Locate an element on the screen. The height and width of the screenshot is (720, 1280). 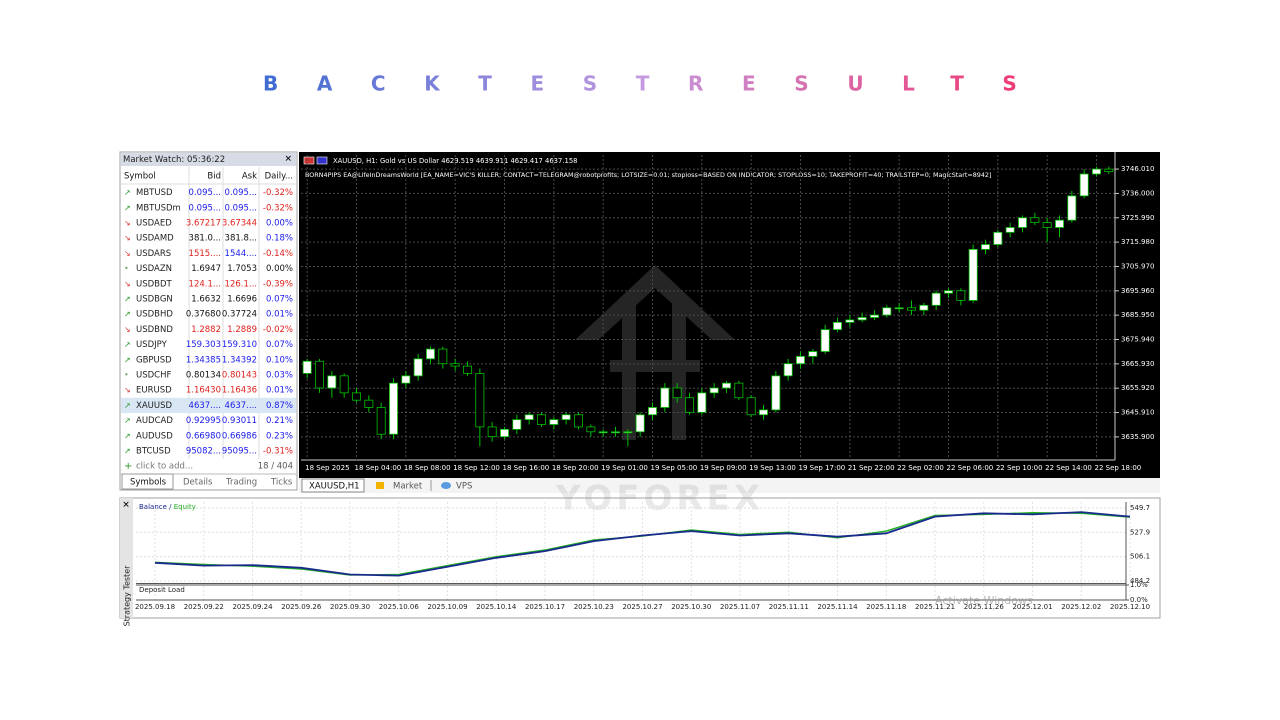
watermark-logo is located at coordinates (655, 352).